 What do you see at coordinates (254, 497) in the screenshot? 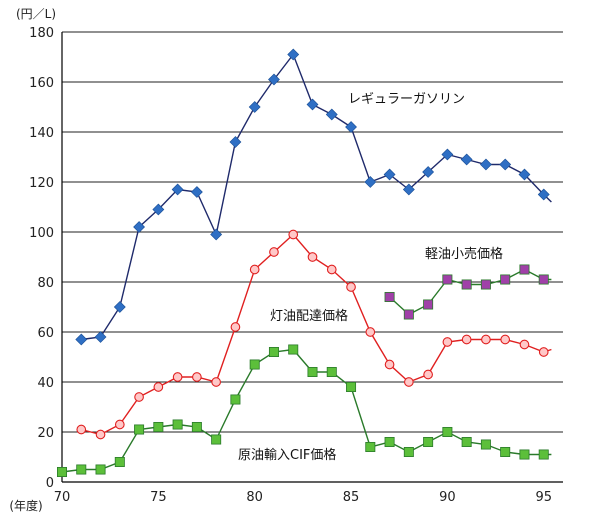
I see `x-tick-label-80: 80` at bounding box center [254, 497].